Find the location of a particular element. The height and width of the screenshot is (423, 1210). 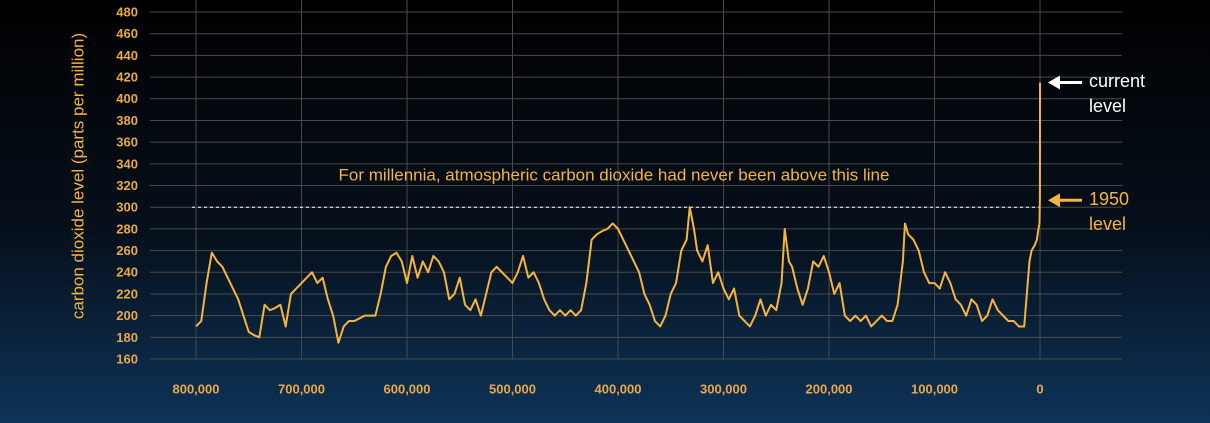

y-axis-label: carbon dioxide level (parts per million) is located at coordinates (77, 176).